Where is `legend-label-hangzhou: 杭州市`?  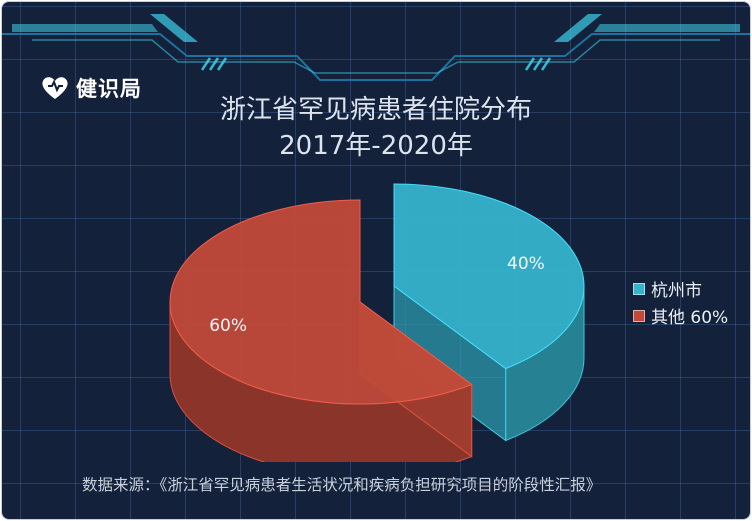 legend-label-hangzhou: 杭州市 is located at coordinates (676, 291).